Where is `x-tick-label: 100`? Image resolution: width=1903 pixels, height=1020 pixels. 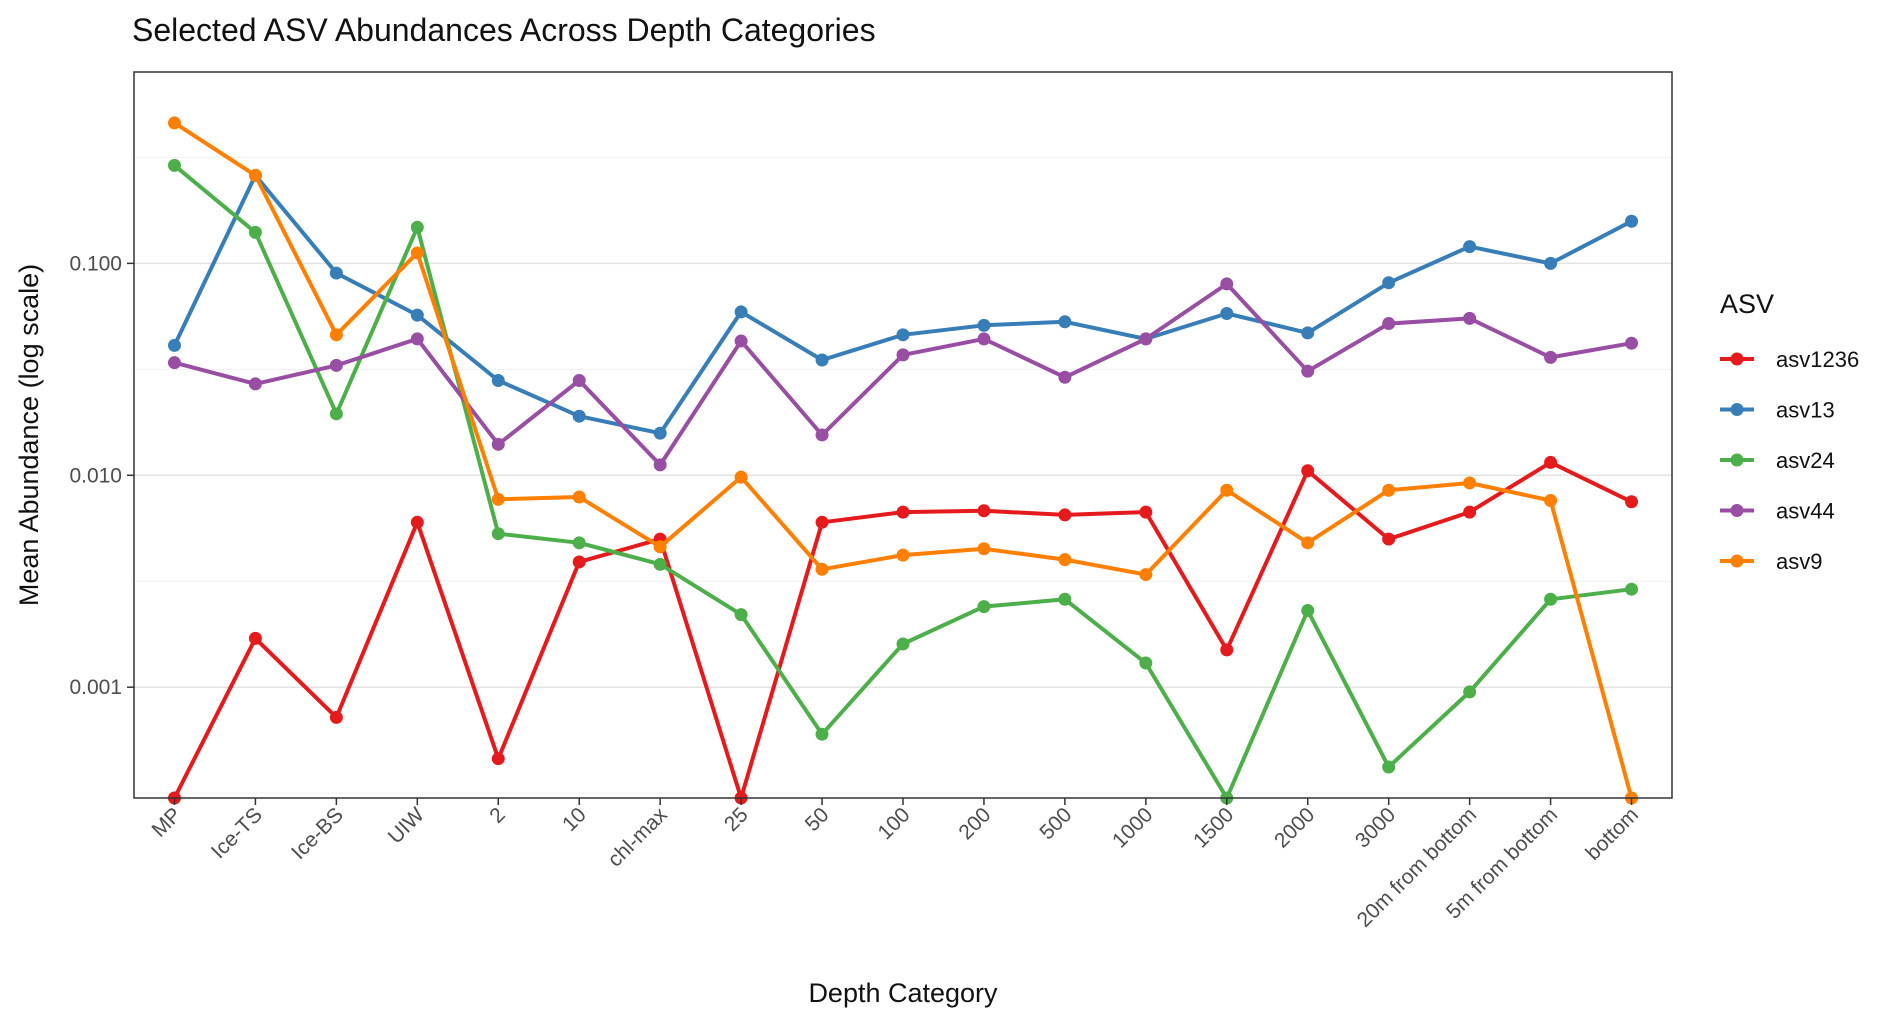
x-tick-label: 100 is located at coordinates (893, 823).